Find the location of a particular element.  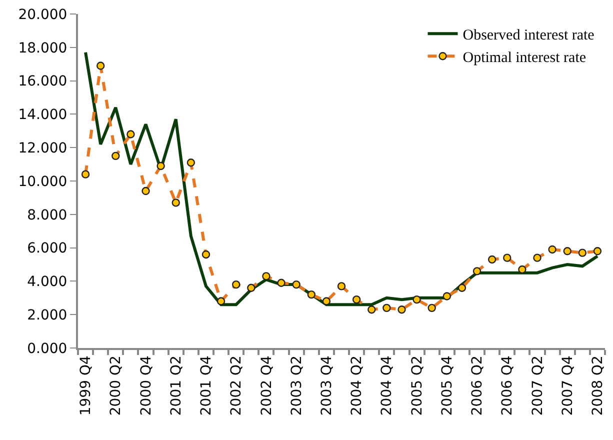

x-tick-label: 2006 Q2 is located at coordinates (478, 386).